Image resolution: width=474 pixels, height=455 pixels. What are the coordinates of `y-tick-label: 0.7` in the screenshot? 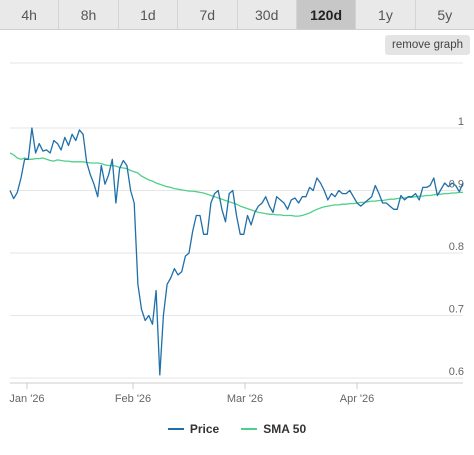 It's located at (456, 310).